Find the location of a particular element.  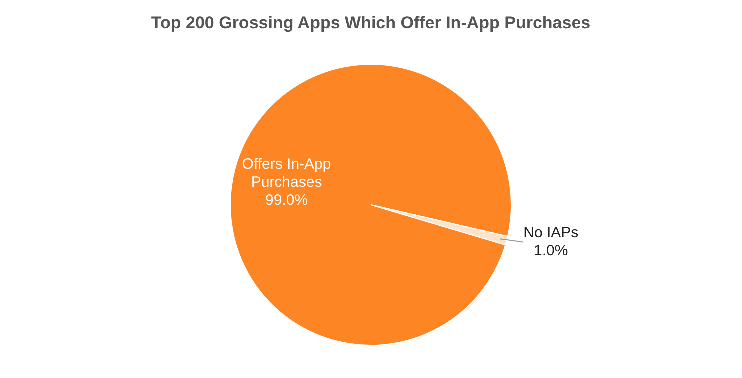

data-label: 99.0% is located at coordinates (287, 200).